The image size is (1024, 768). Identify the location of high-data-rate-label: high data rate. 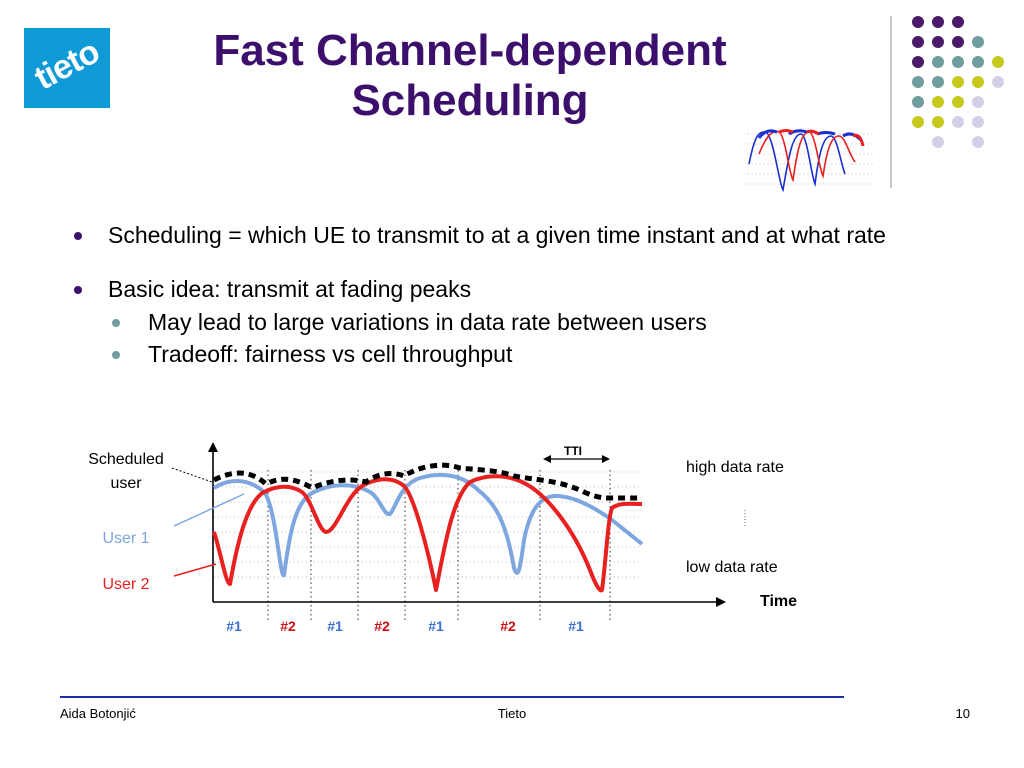
(735, 467).